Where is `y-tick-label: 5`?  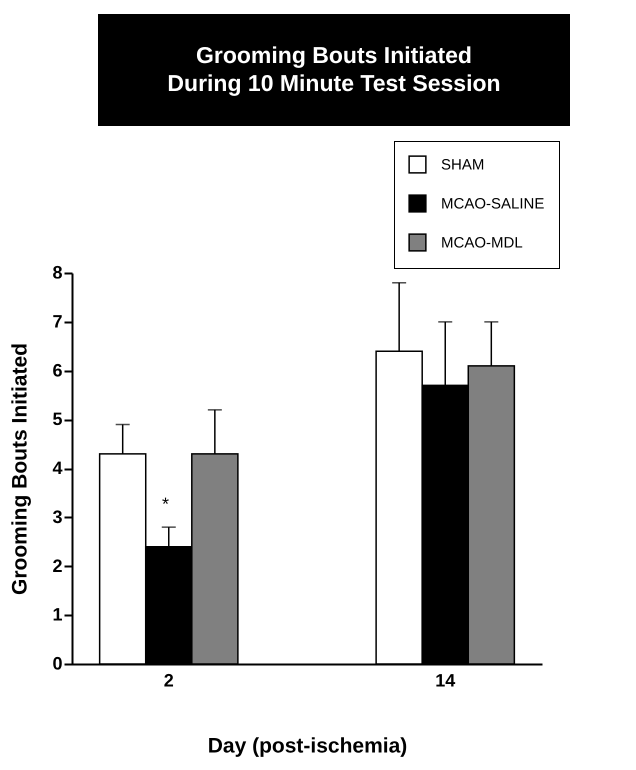 y-tick-label: 5 is located at coordinates (57, 419).